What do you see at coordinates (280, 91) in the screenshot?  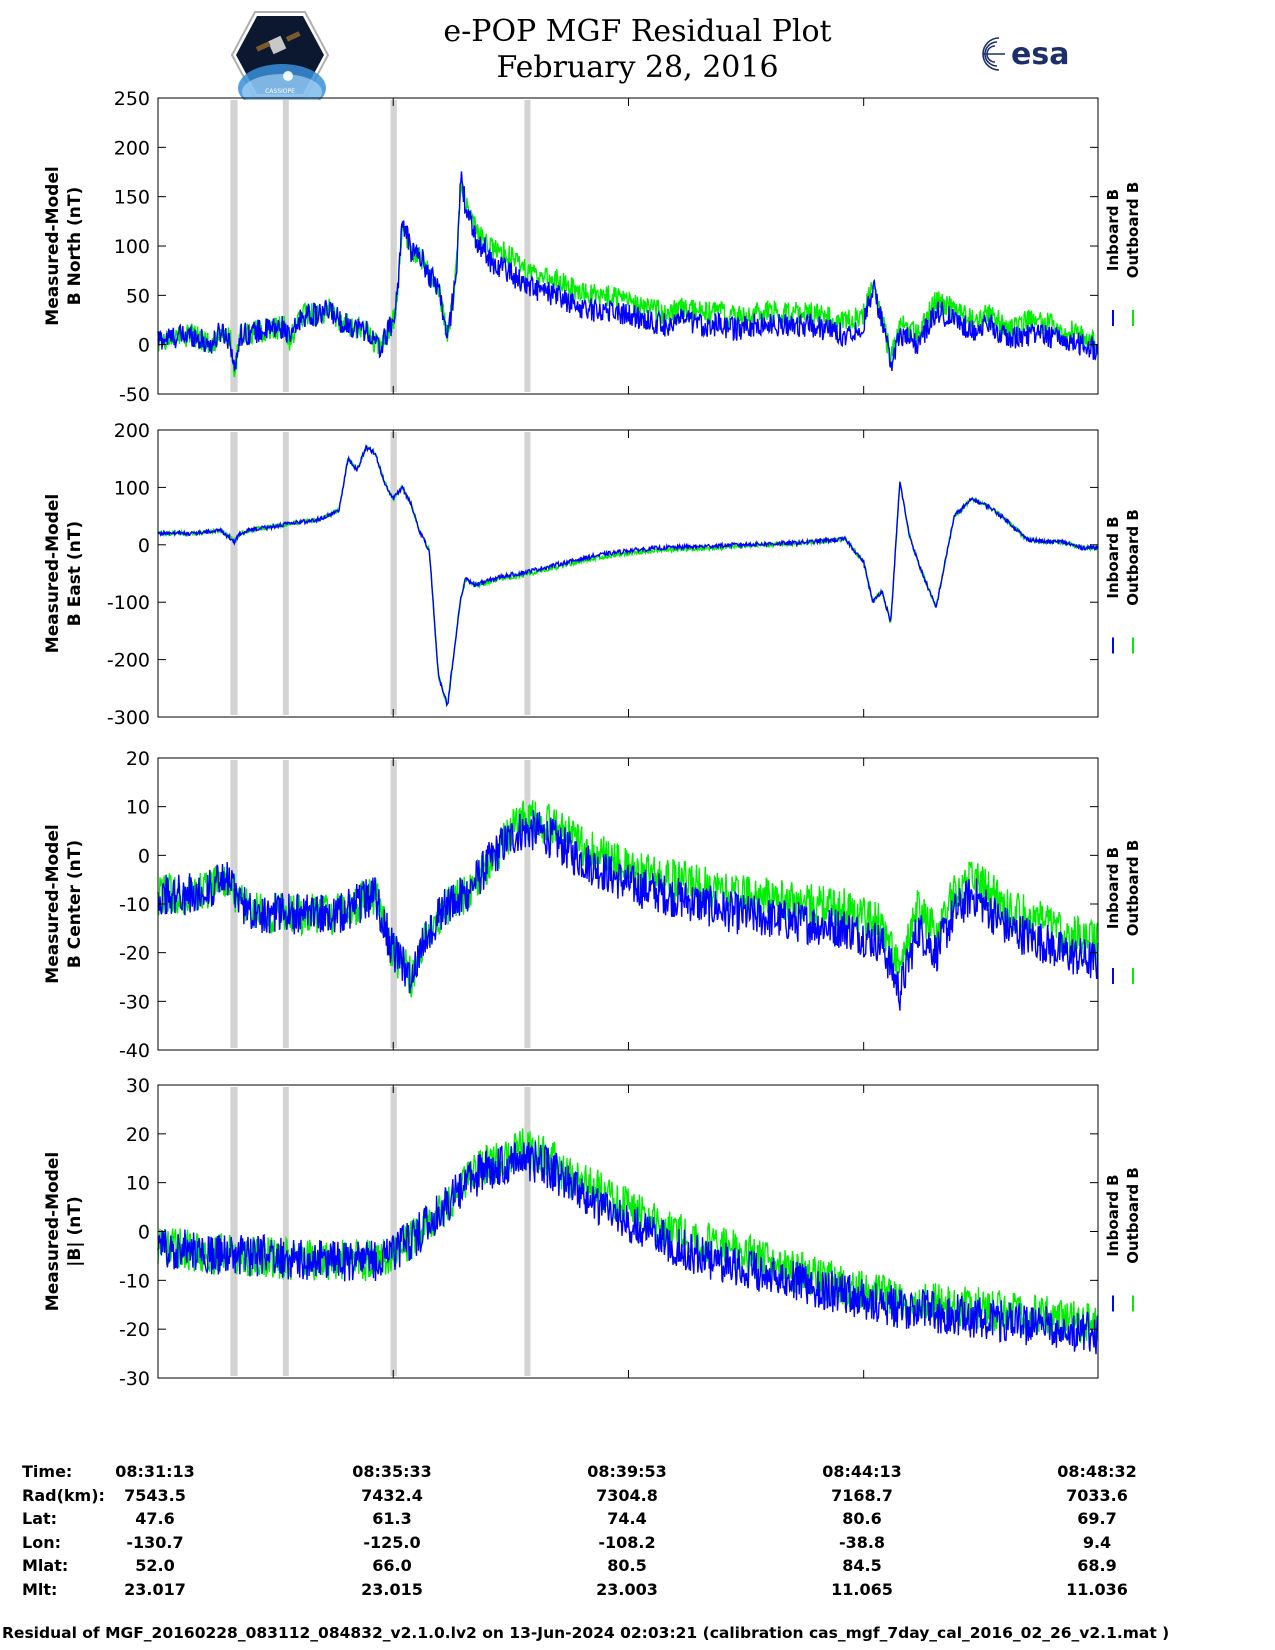 I see `cassiope-logo-text: CASSIOPE` at bounding box center [280, 91].